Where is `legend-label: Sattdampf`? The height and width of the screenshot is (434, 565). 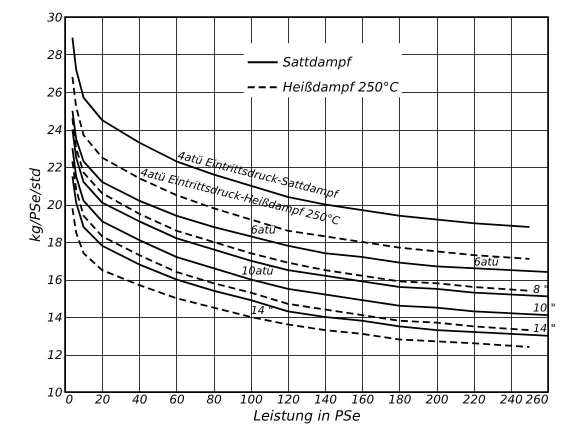
legend-label: Sattdampf is located at coordinates (318, 62).